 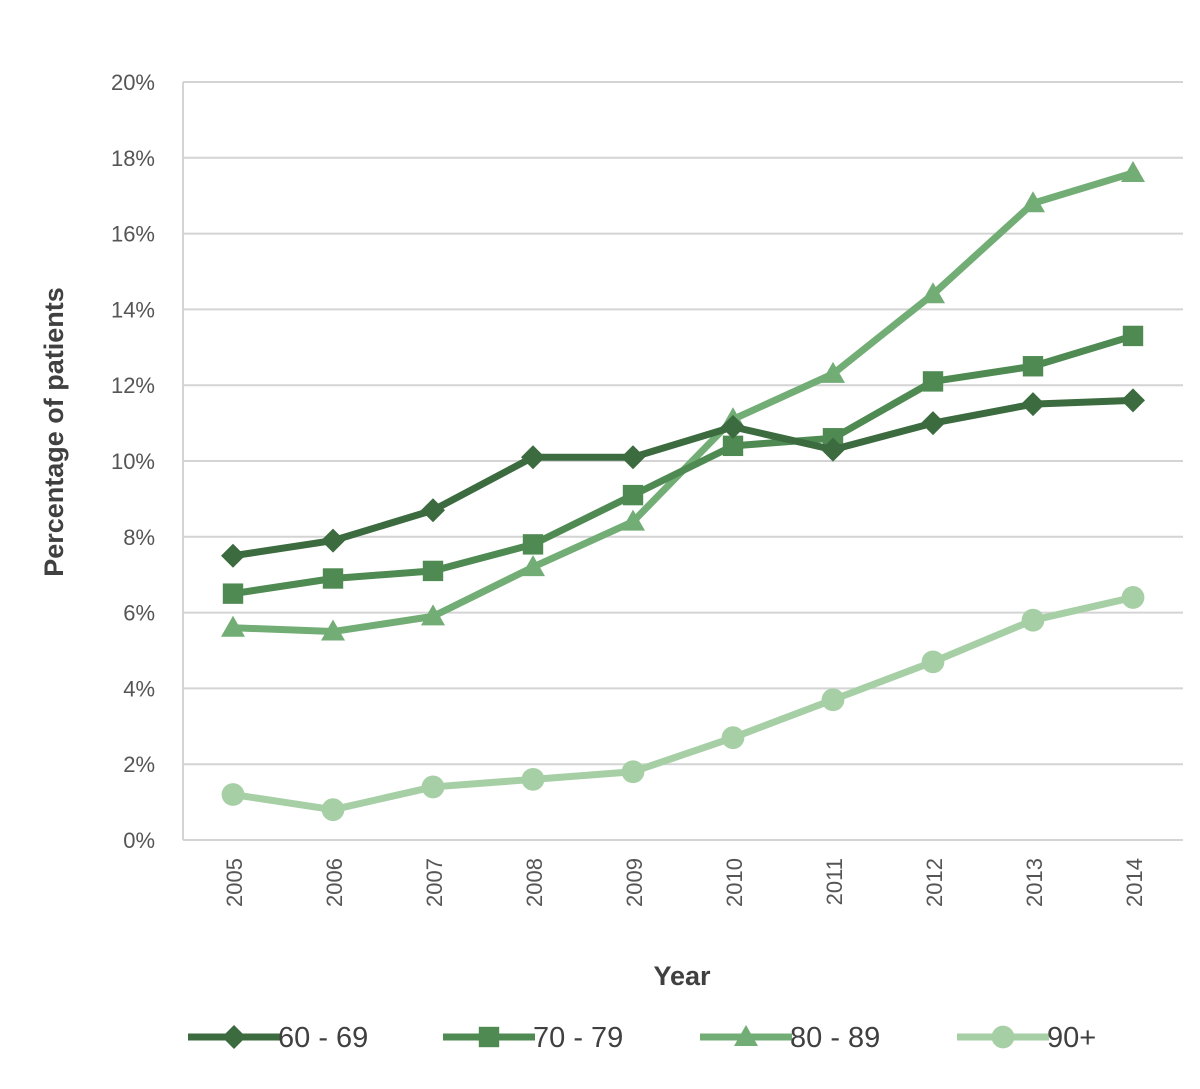 I want to click on legend-item: 80 - 89, so click(x=790, y=1038).